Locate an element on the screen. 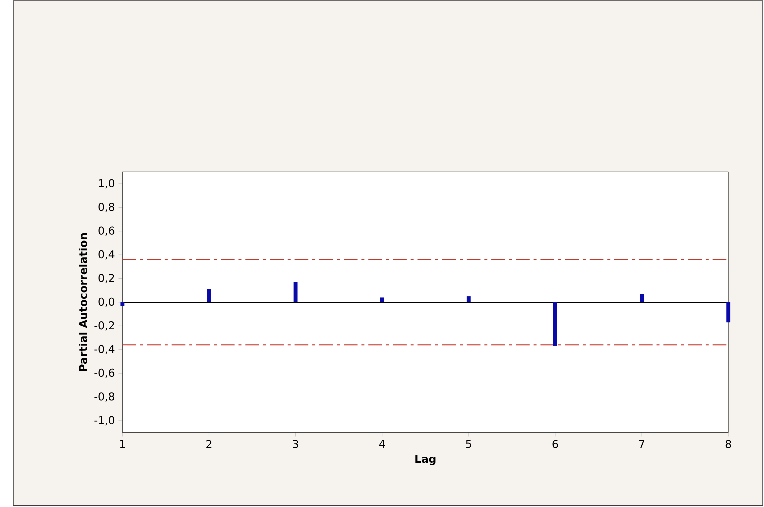 This screenshot has width=764, height=507. y-tick-label: 0,0 is located at coordinates (106, 303).